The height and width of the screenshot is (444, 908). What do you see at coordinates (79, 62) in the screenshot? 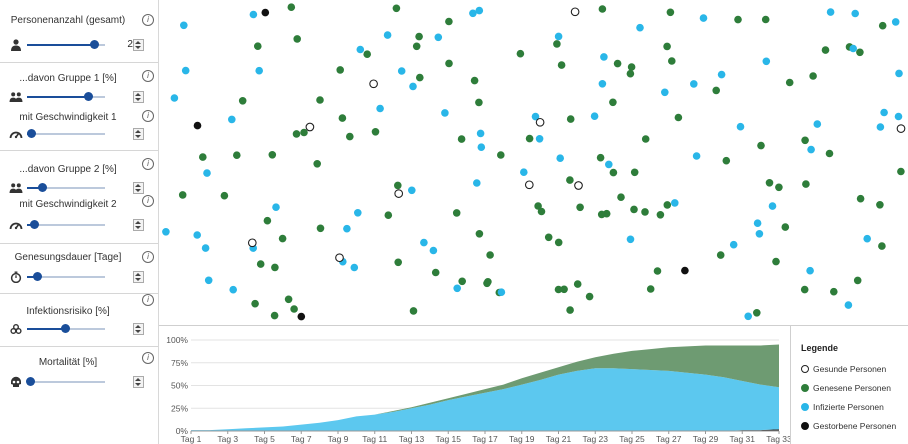
I see `divider` at bounding box center [79, 62].